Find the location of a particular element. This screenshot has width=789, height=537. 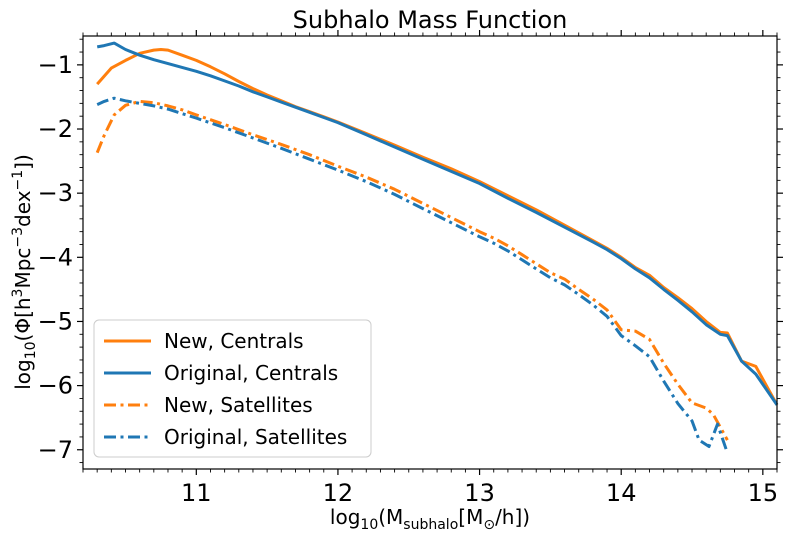

y-label-part: Mpc is located at coordinates (23, 268).